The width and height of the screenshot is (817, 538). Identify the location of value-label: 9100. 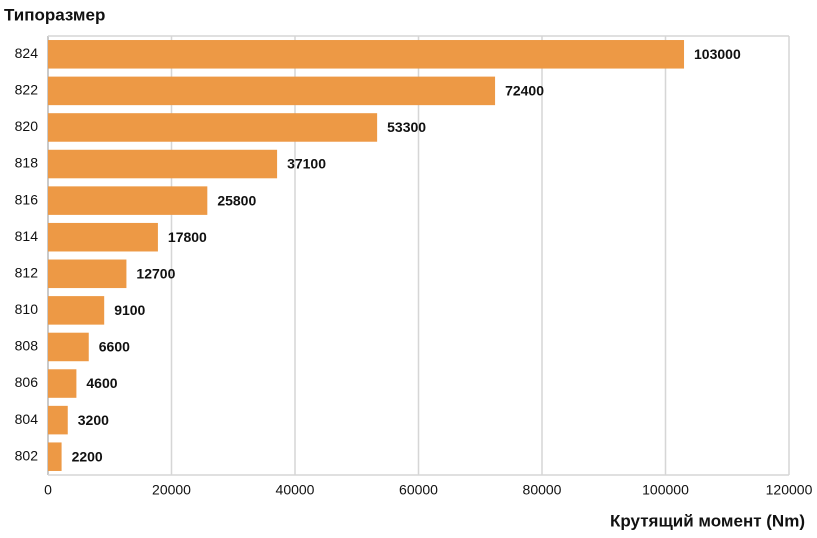
(129, 310).